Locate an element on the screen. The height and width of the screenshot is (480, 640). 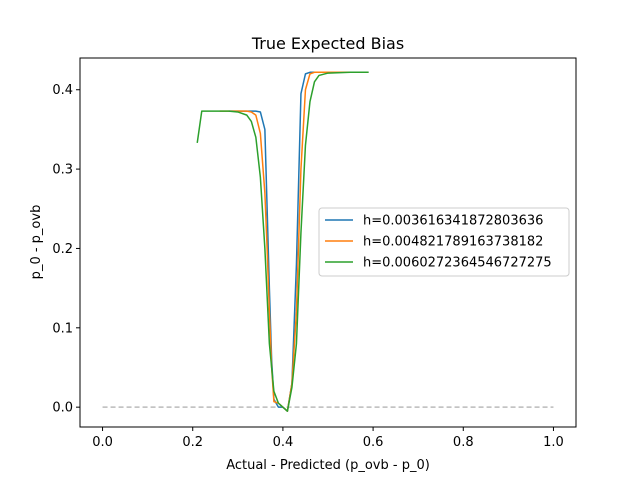
y-axis: 0.0 0.1 0.2 0.3 0.4 is located at coordinates (66, 249).